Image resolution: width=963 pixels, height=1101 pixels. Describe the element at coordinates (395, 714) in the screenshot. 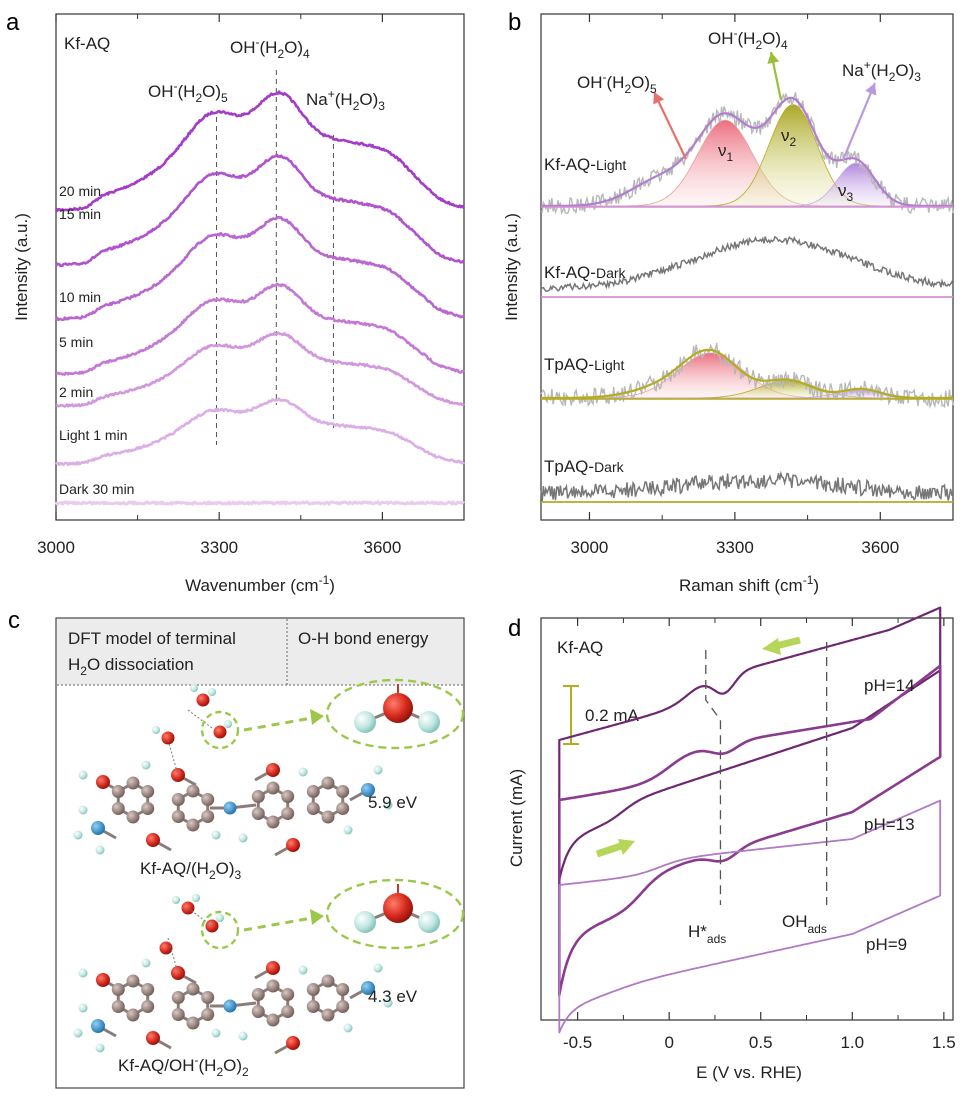

I see `zoom-ellipse` at that location.